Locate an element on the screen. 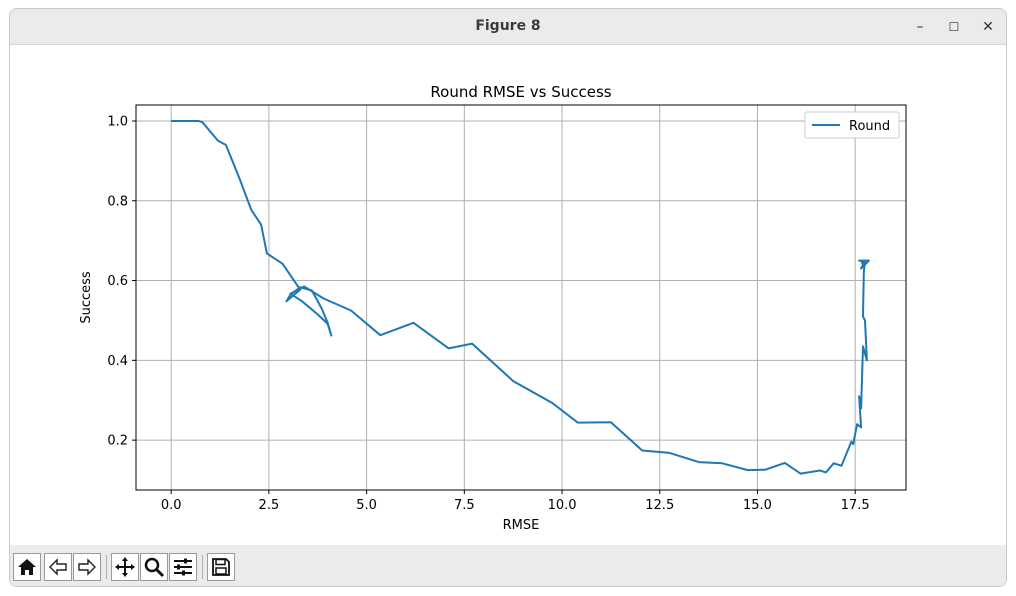  y-tick-label: 0.6 is located at coordinates (117, 281).